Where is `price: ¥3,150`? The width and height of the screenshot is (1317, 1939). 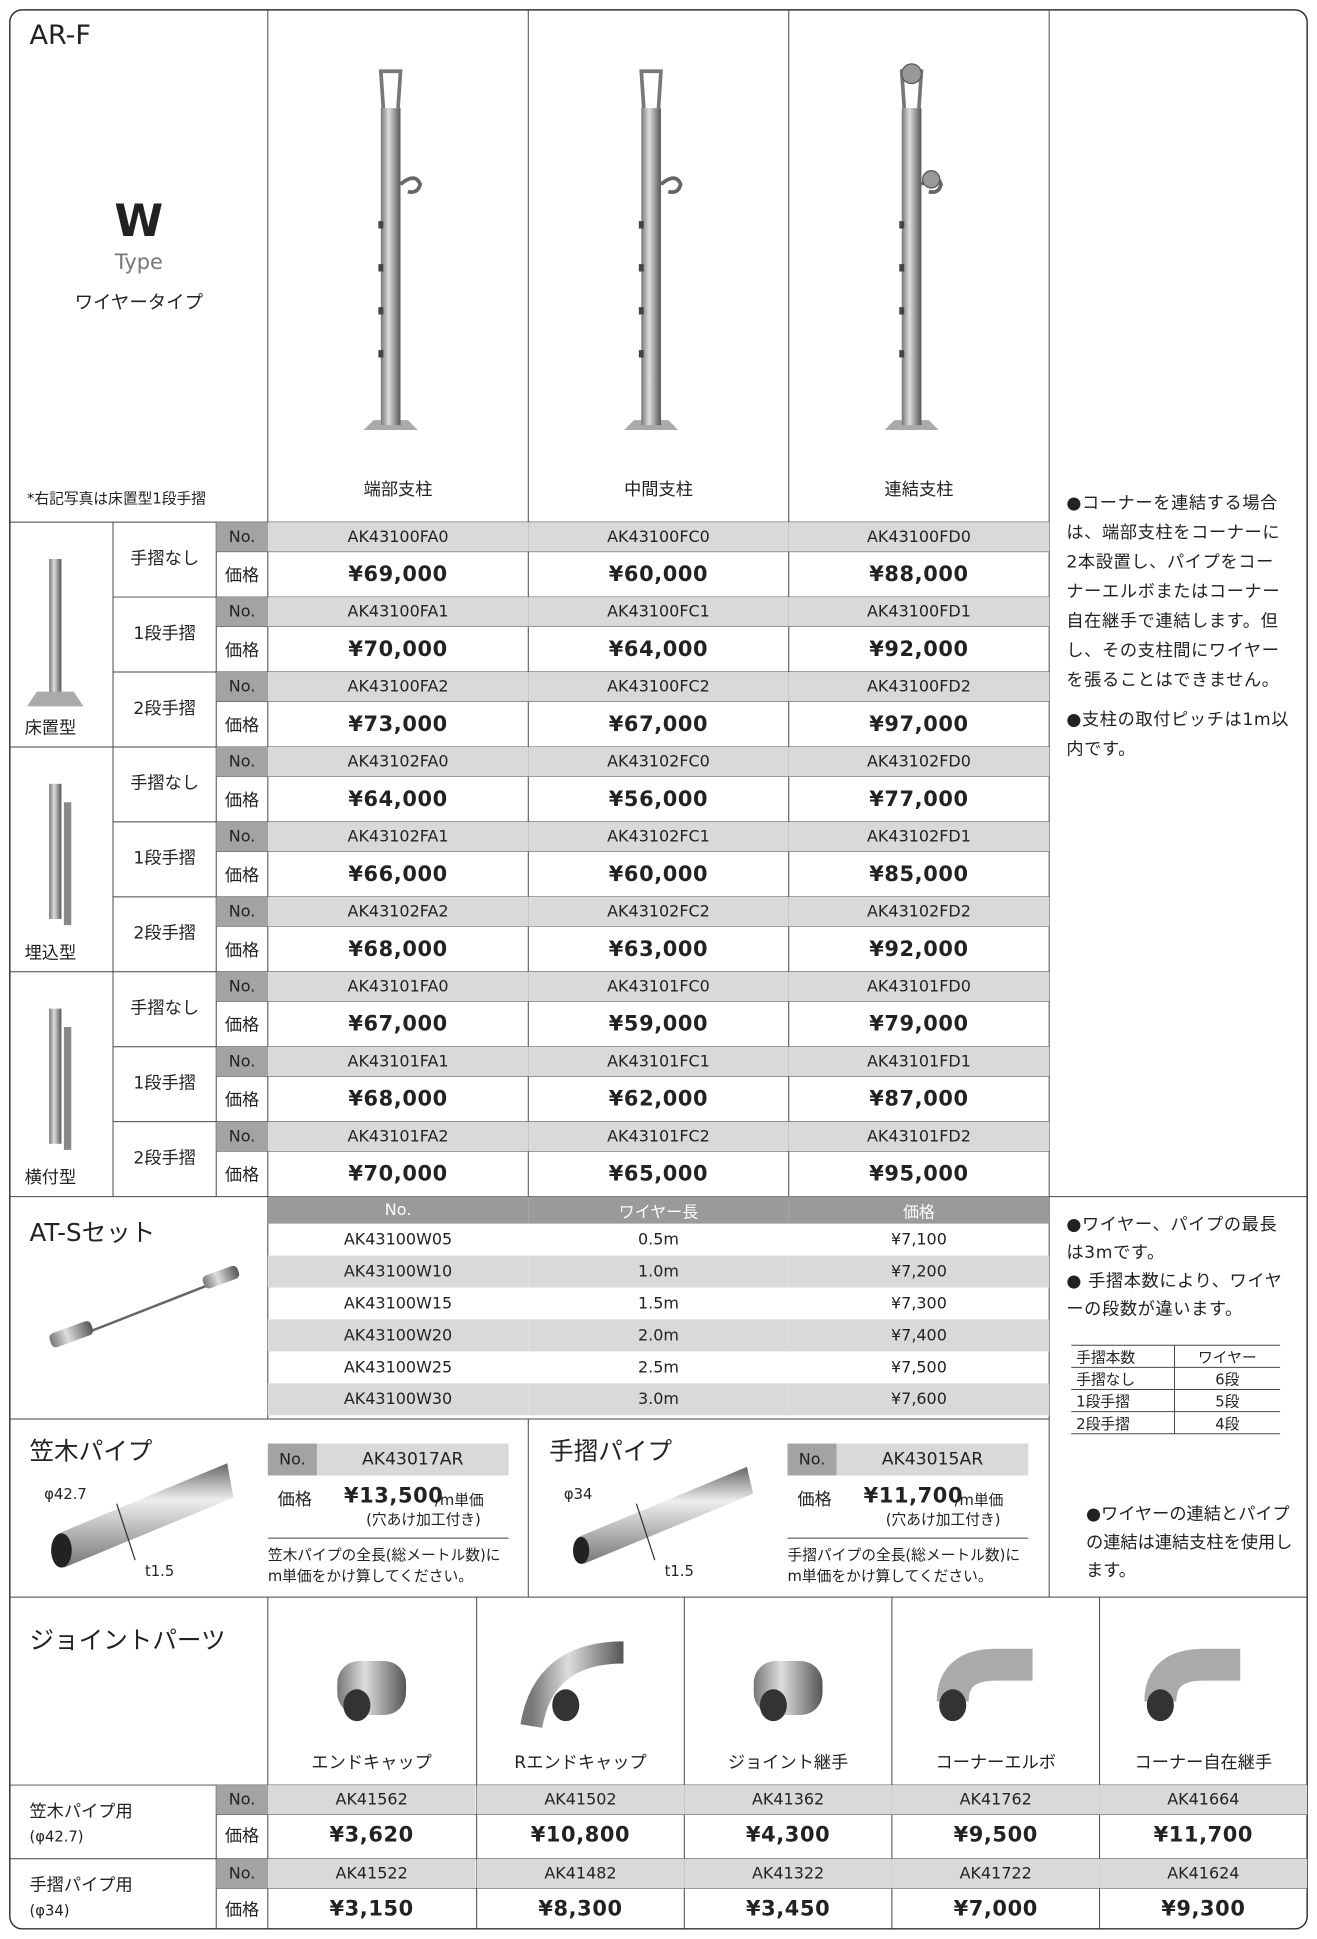 price: ¥3,150 is located at coordinates (371, 1909).